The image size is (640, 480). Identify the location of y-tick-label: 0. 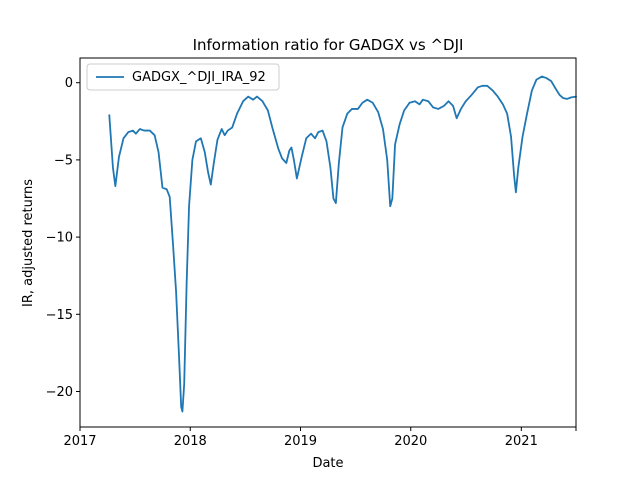
(69, 83).